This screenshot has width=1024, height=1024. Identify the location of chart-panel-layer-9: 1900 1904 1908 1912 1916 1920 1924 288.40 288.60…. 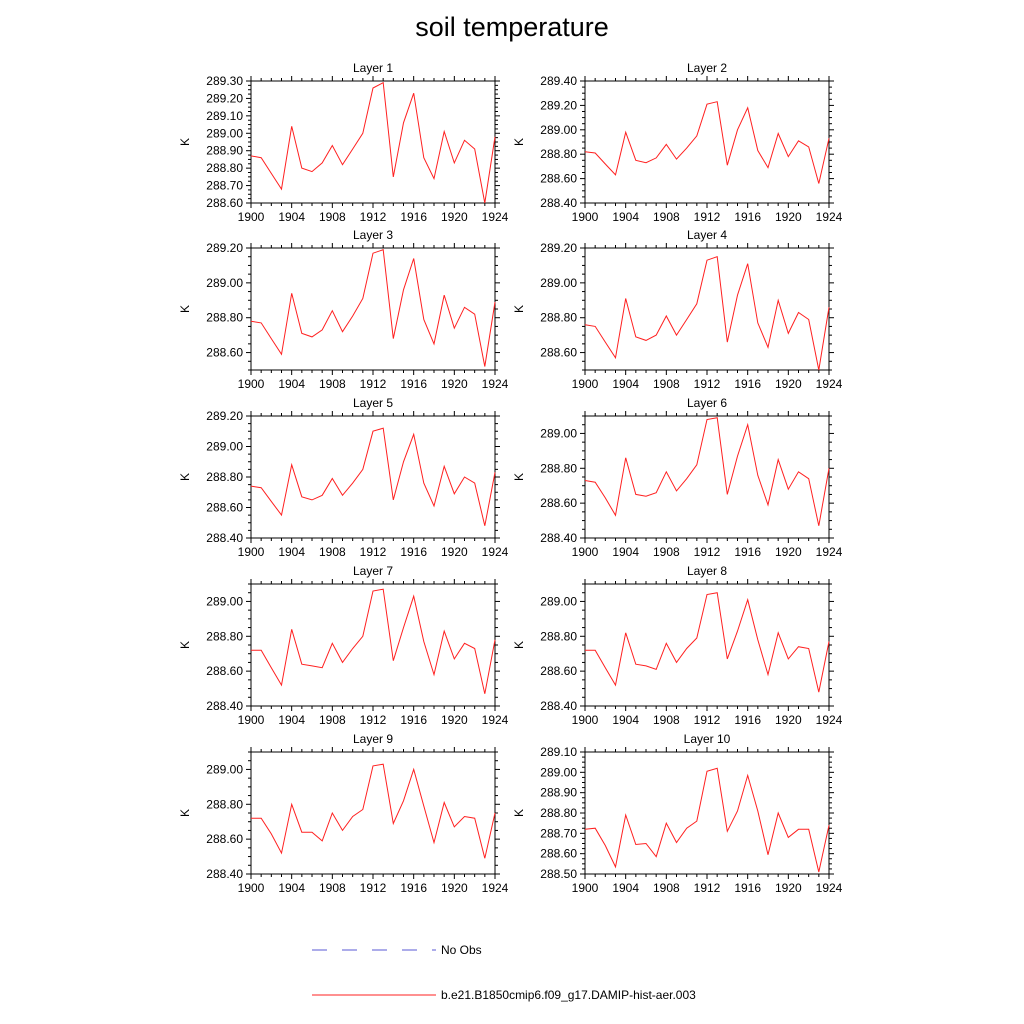
(343, 813).